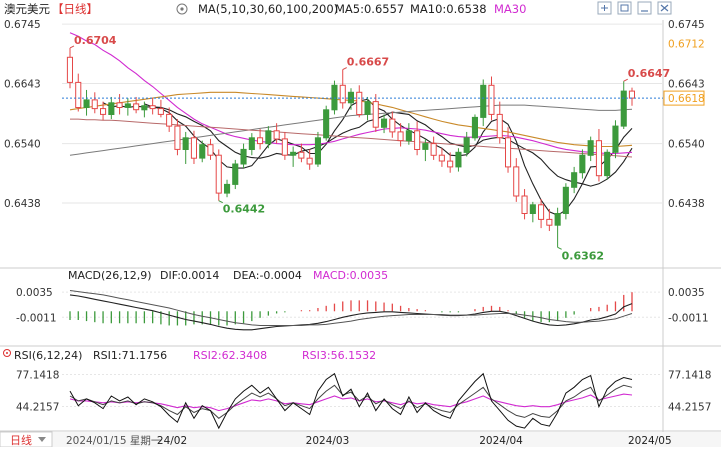 The image size is (721, 451). Describe the element at coordinates (7, 353) in the screenshot. I see `rsi-settings-icon` at that location.